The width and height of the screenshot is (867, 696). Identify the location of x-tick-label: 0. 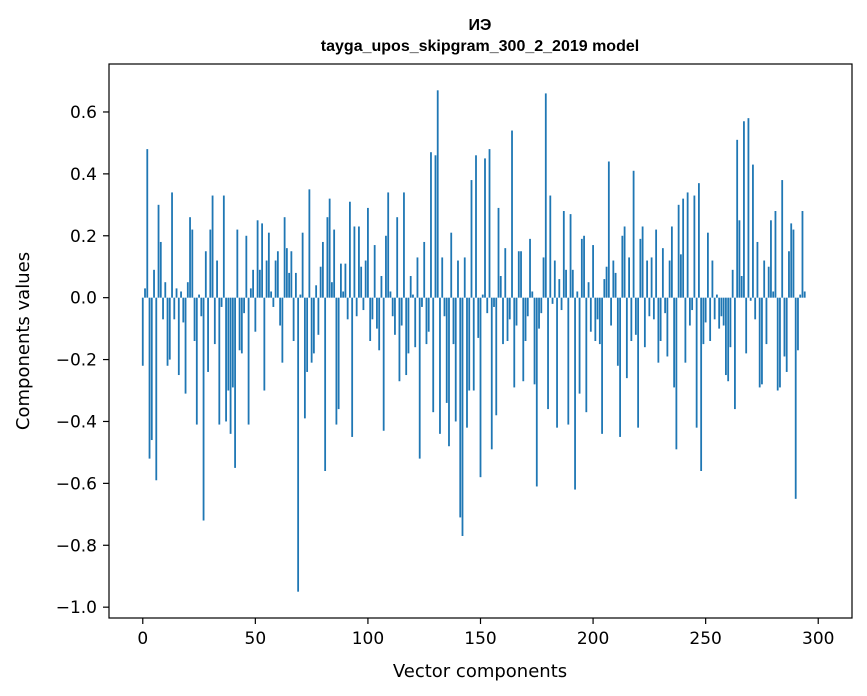
(142, 639).